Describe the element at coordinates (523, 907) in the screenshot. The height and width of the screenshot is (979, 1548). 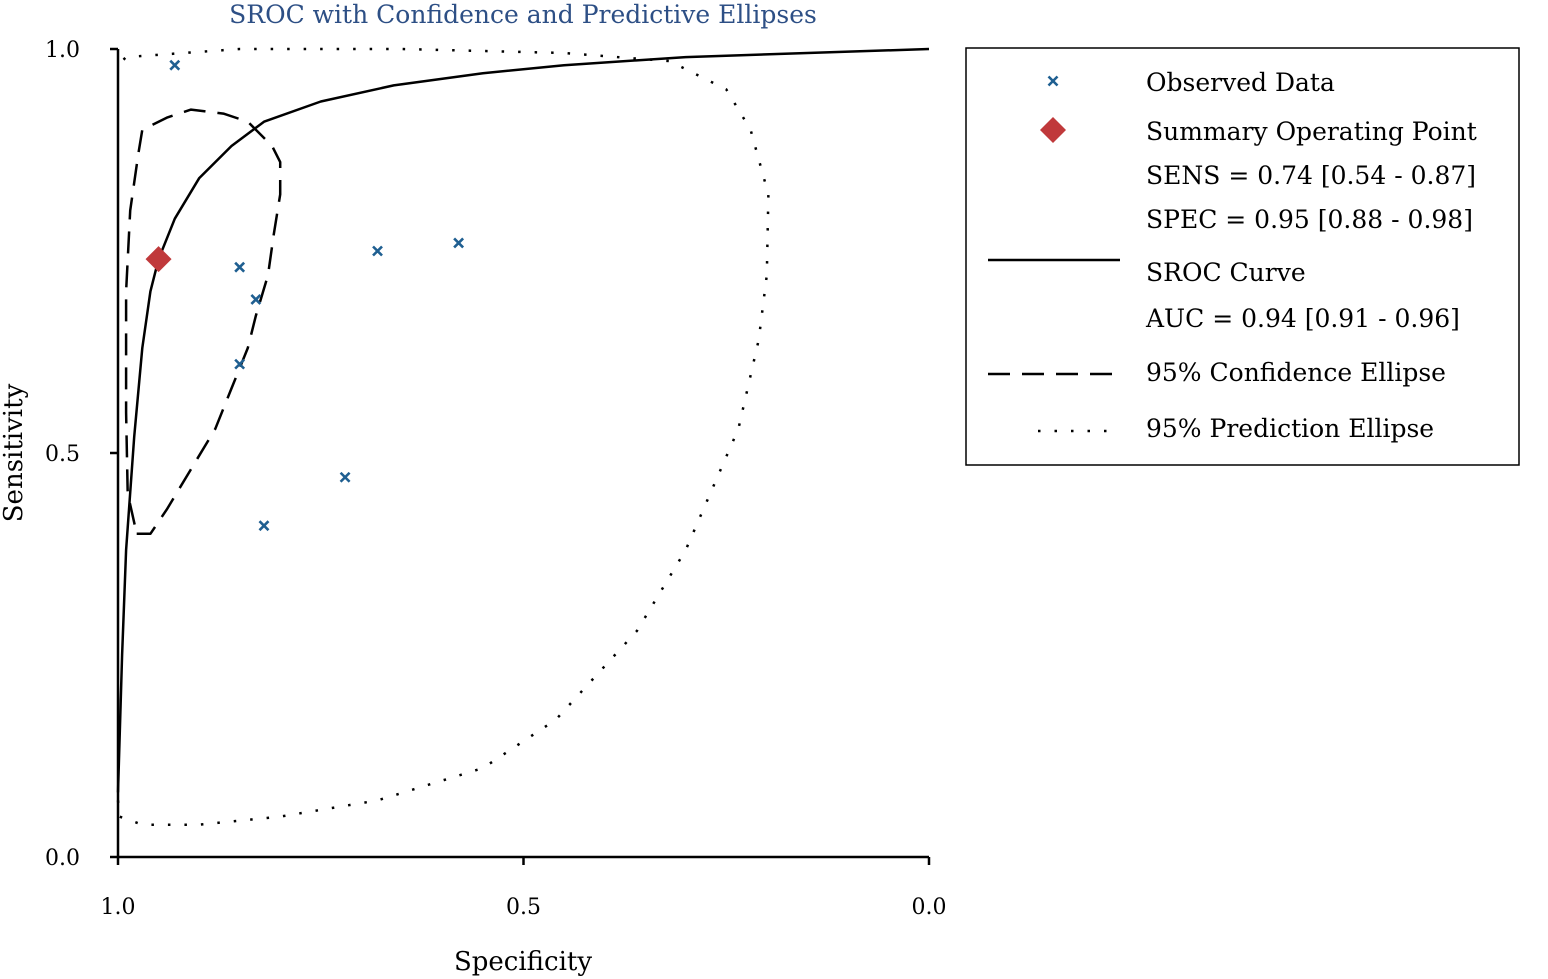
I see `x-tick-label: 0.5` at that location.